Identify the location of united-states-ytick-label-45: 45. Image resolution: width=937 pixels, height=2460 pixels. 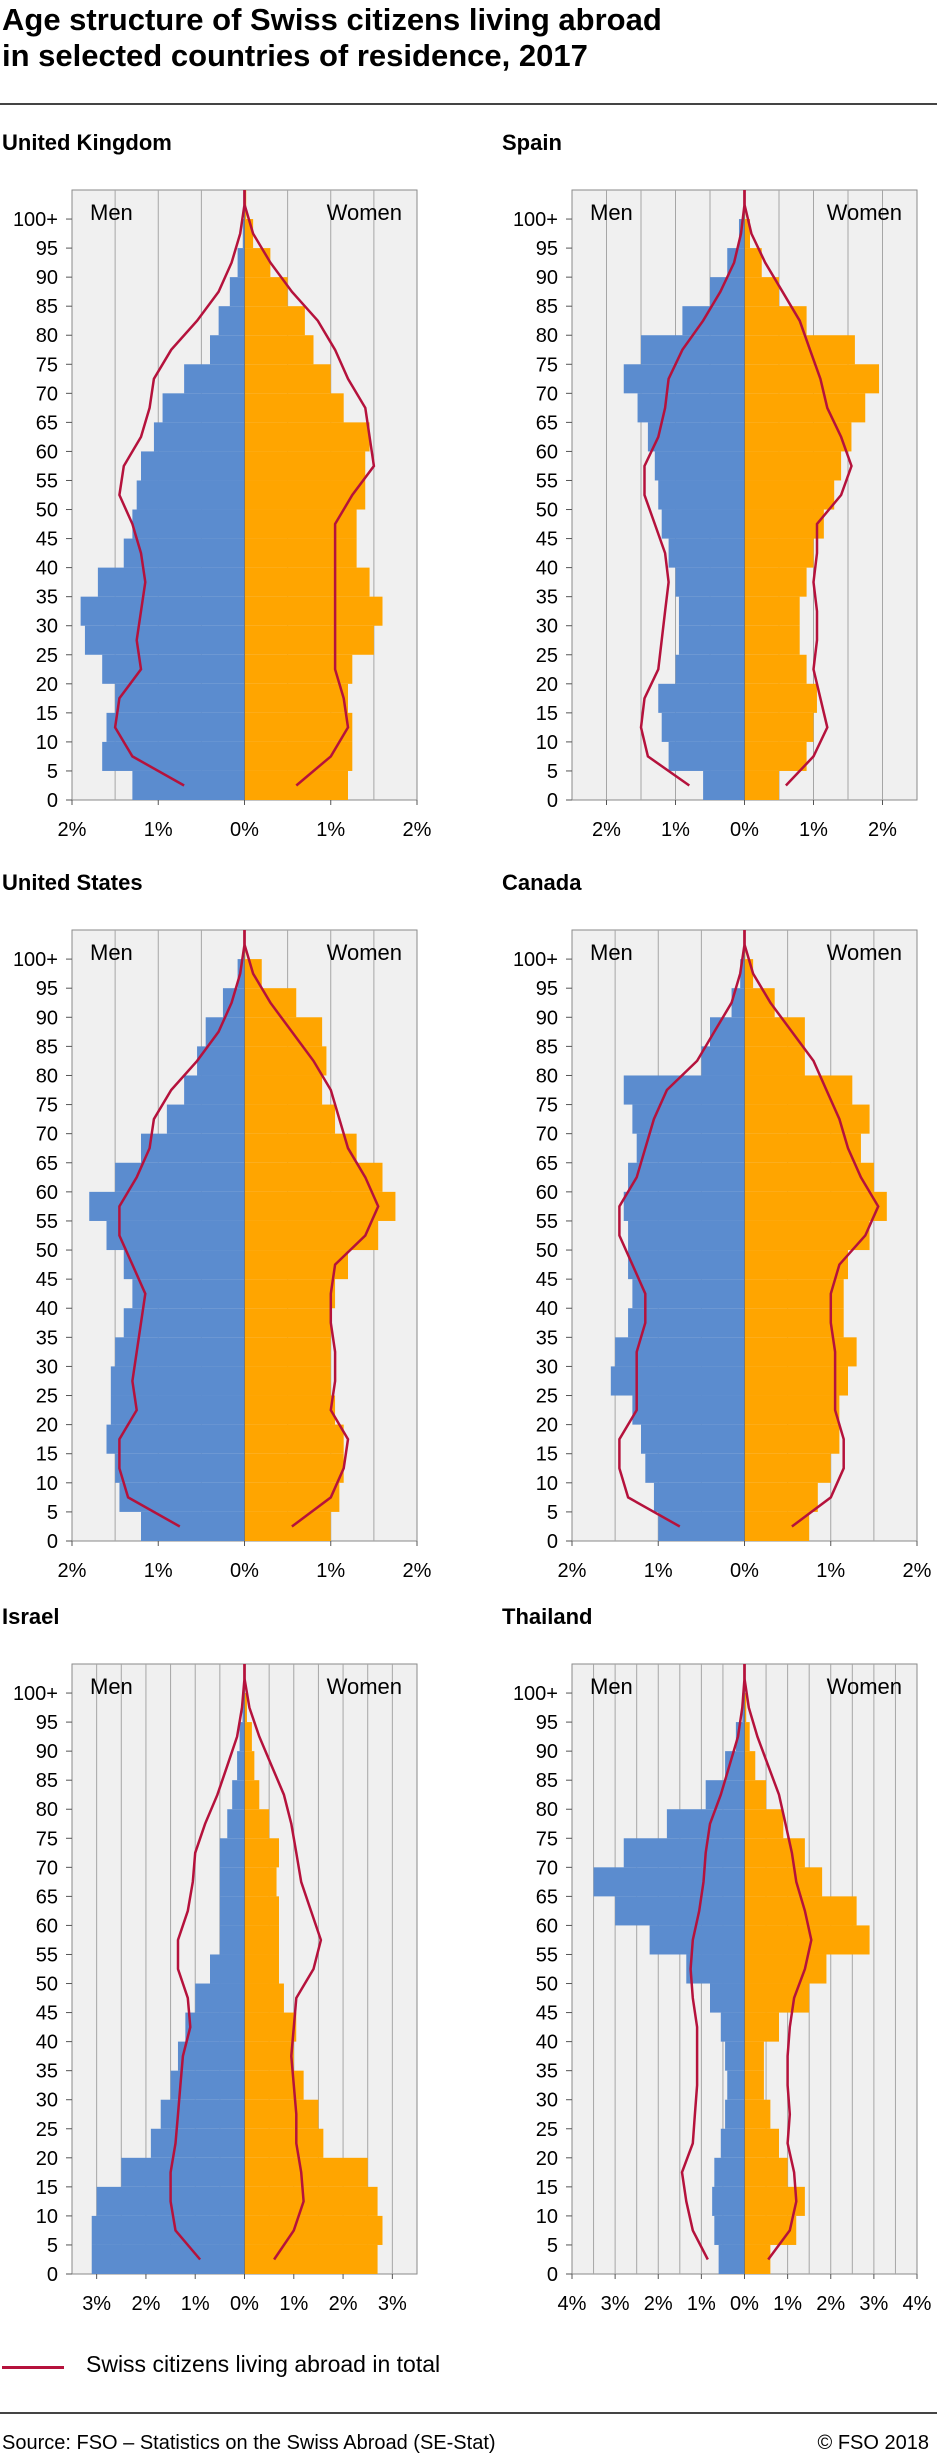
(47, 1280).